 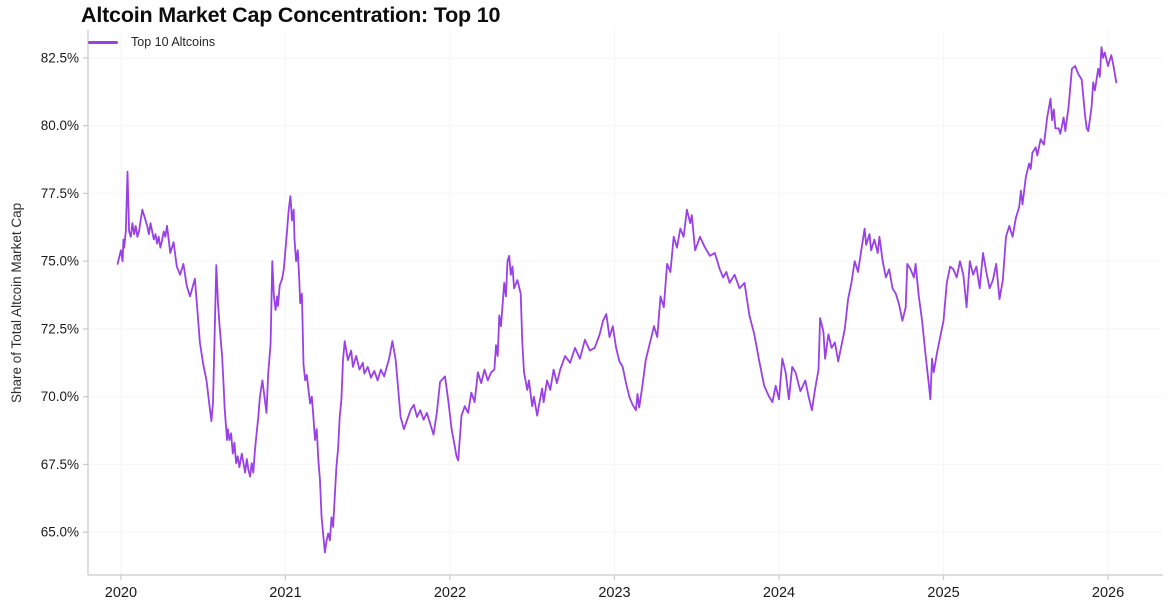 I want to click on y-tick-label: 82.5%, so click(x=60, y=57).